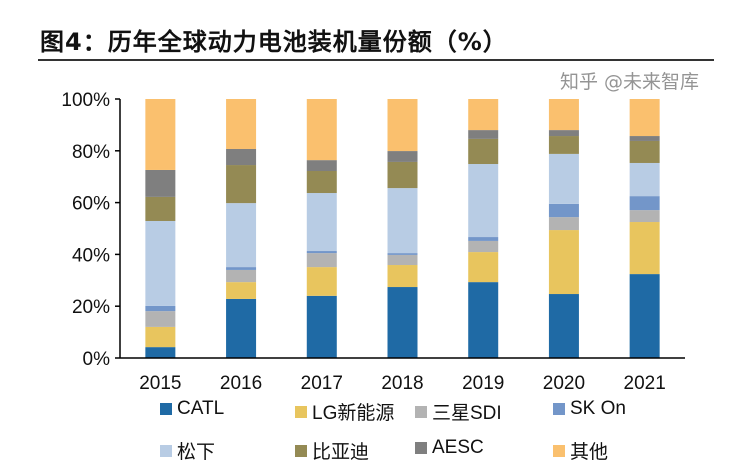  I want to click on x-tick-label: 2017, so click(322, 383).